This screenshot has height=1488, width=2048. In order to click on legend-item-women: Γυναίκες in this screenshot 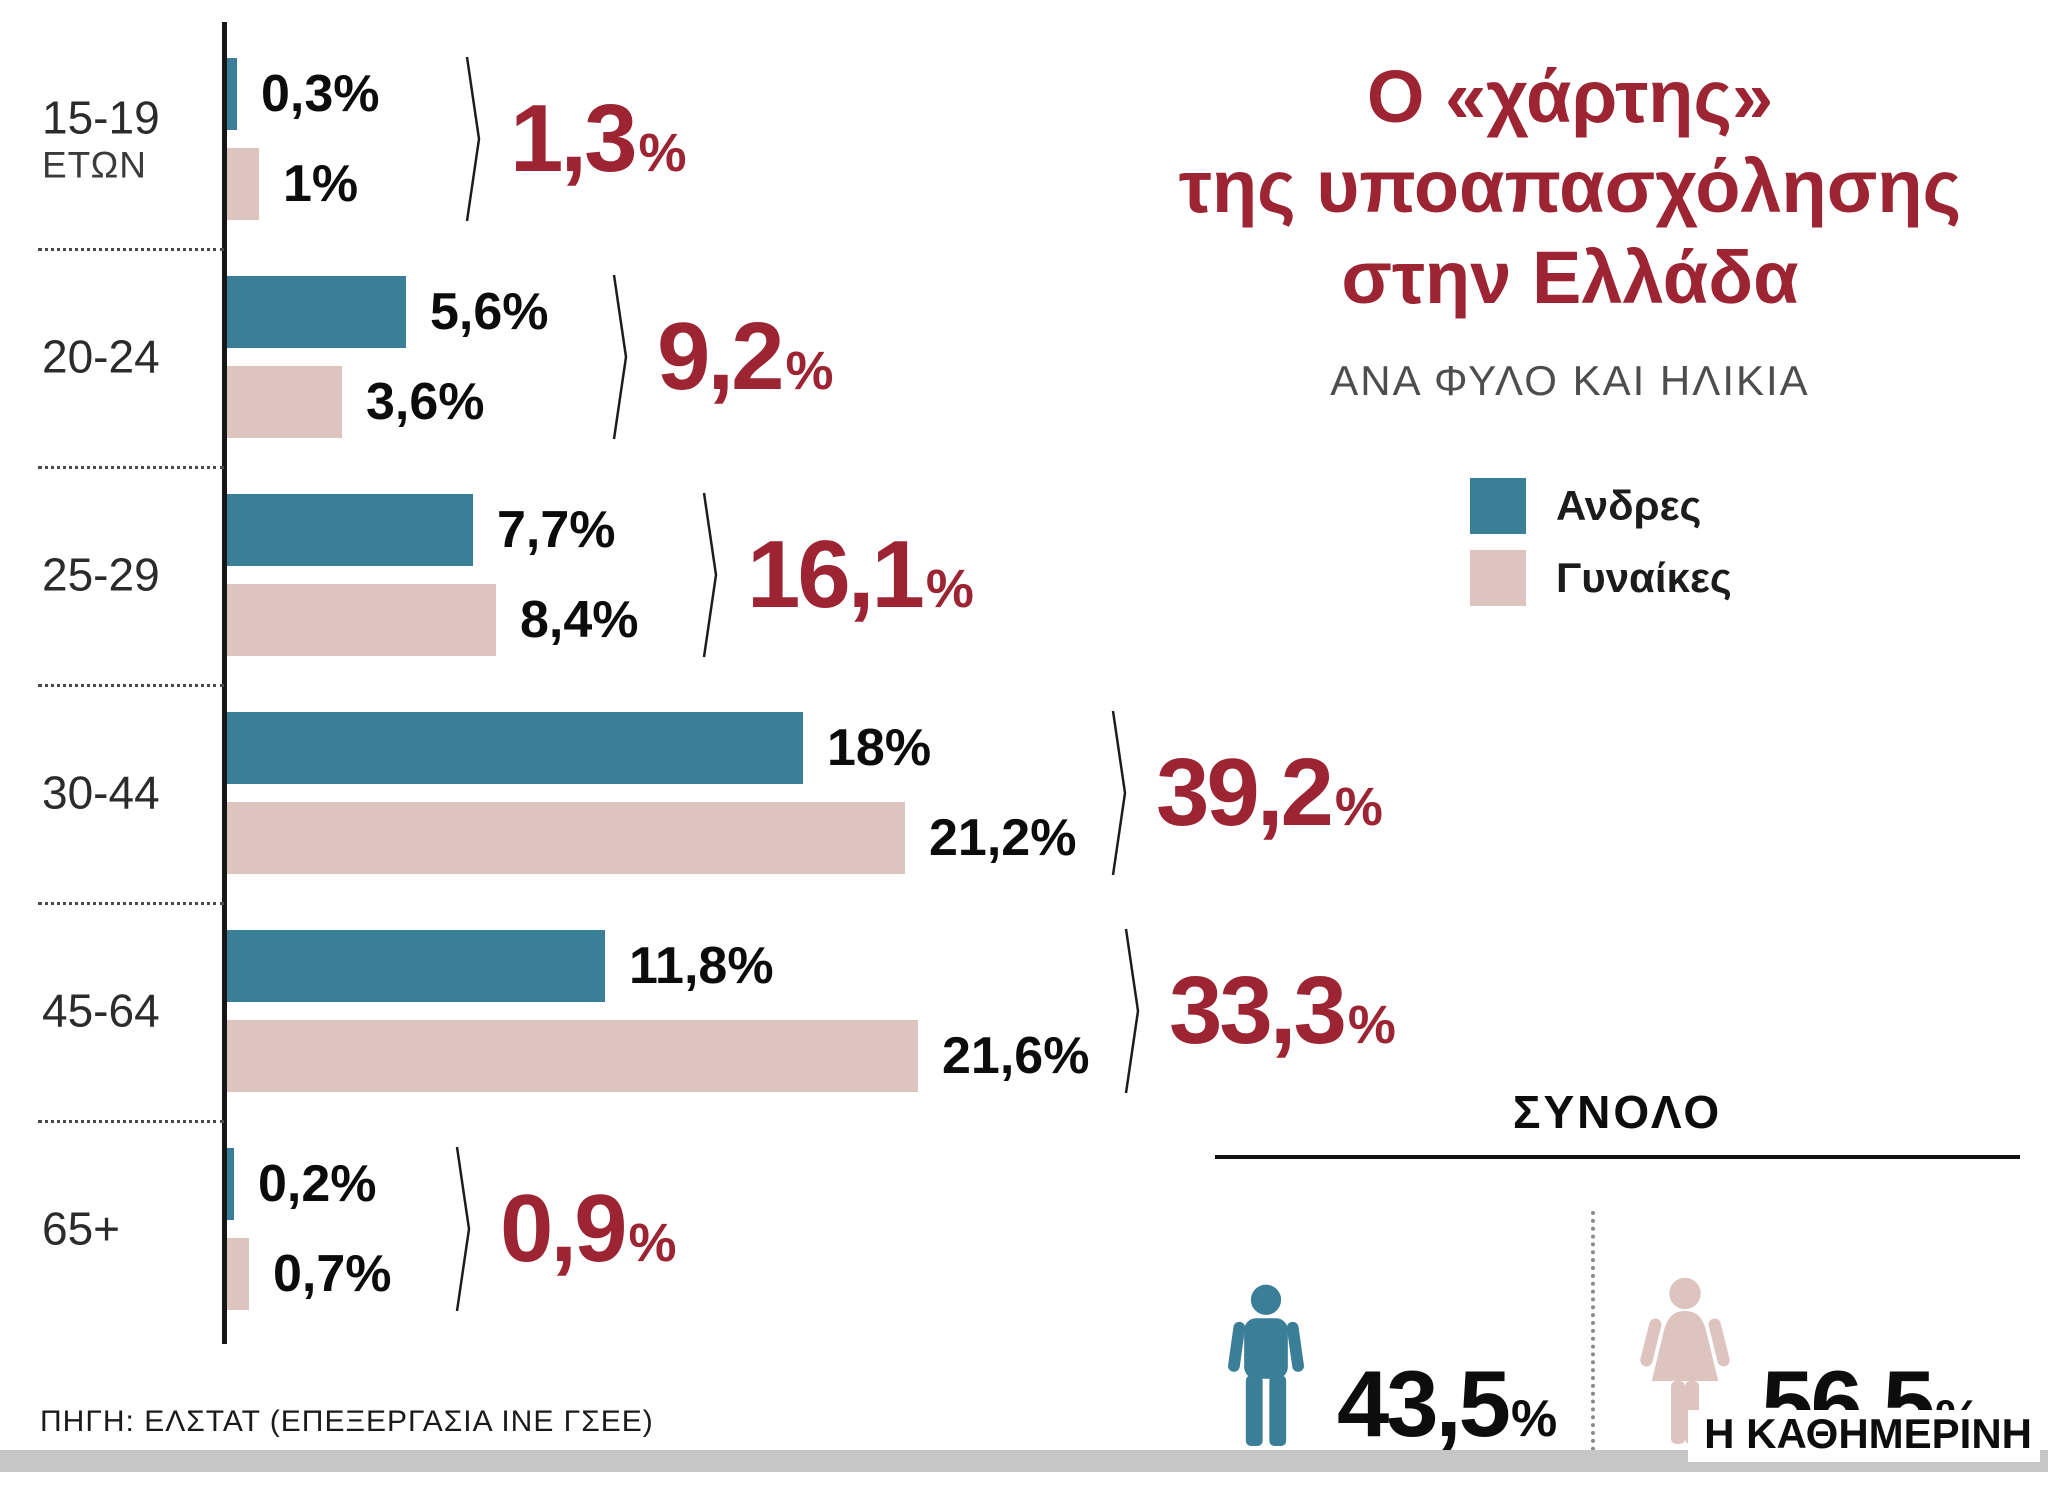, I will do `click(1601, 578)`.